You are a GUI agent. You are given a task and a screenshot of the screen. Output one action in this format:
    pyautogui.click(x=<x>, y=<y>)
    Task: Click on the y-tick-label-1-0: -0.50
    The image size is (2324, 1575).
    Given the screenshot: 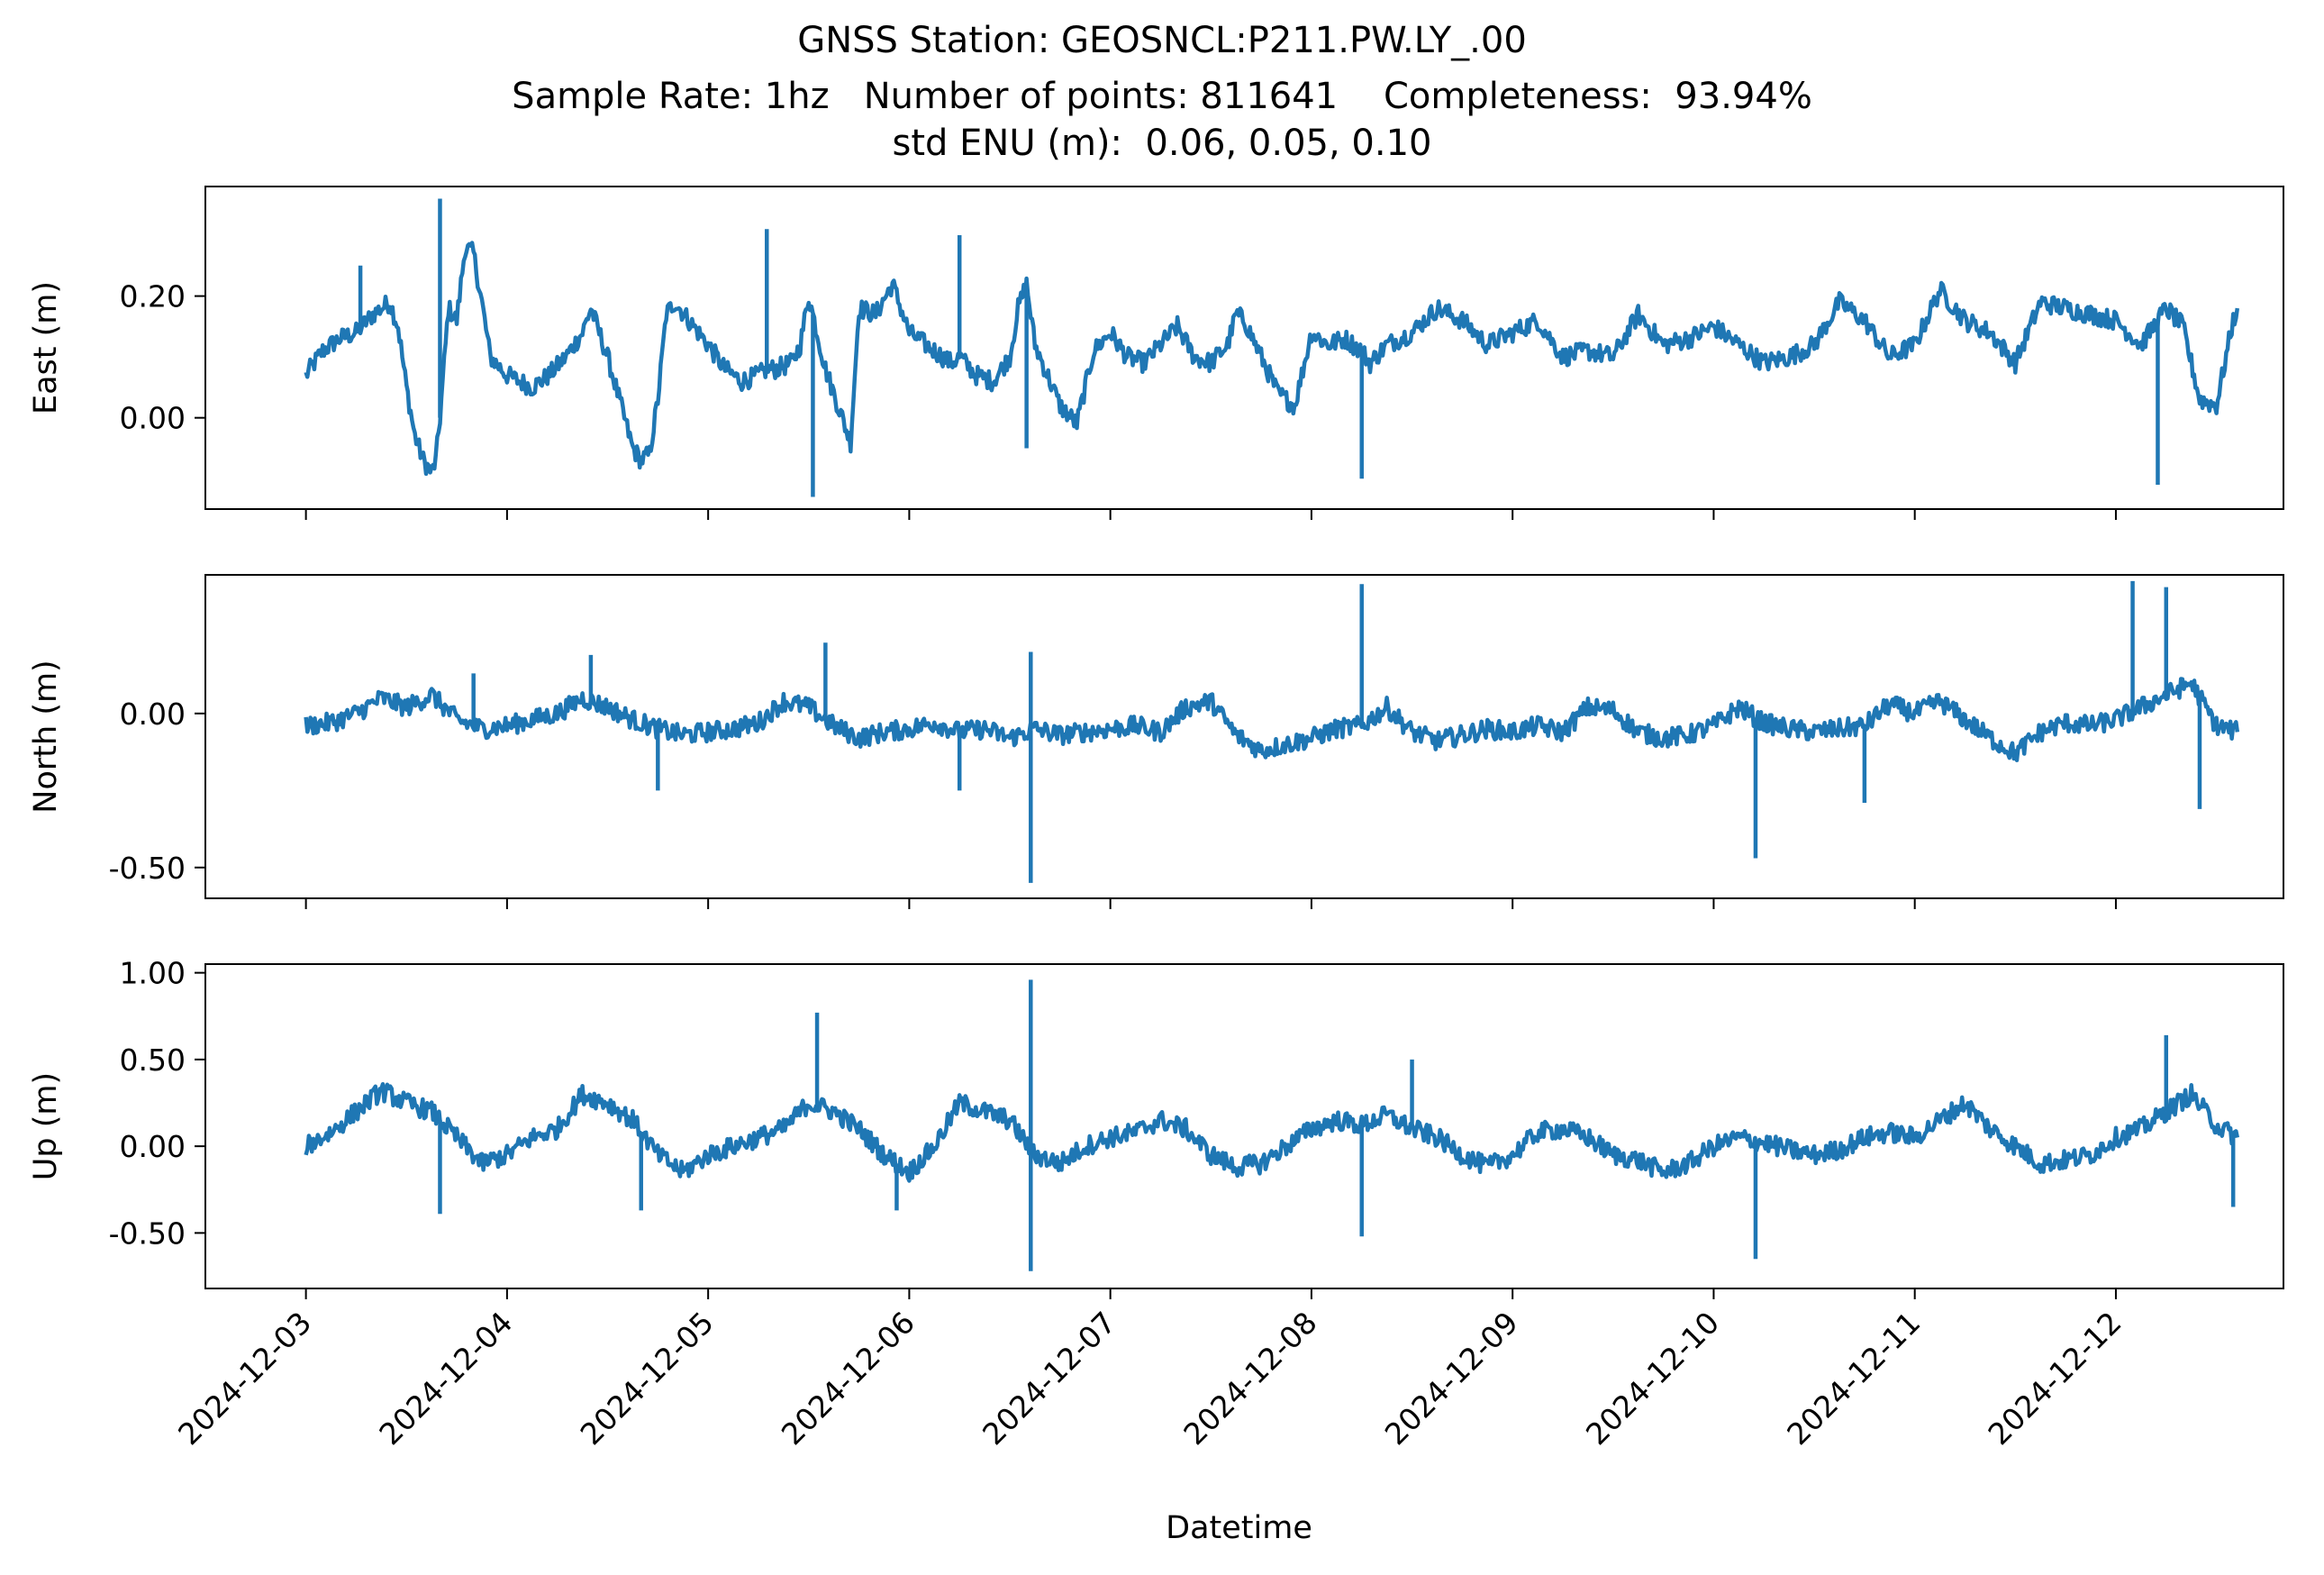 What is the action you would take?
    pyautogui.click(x=148, y=868)
    